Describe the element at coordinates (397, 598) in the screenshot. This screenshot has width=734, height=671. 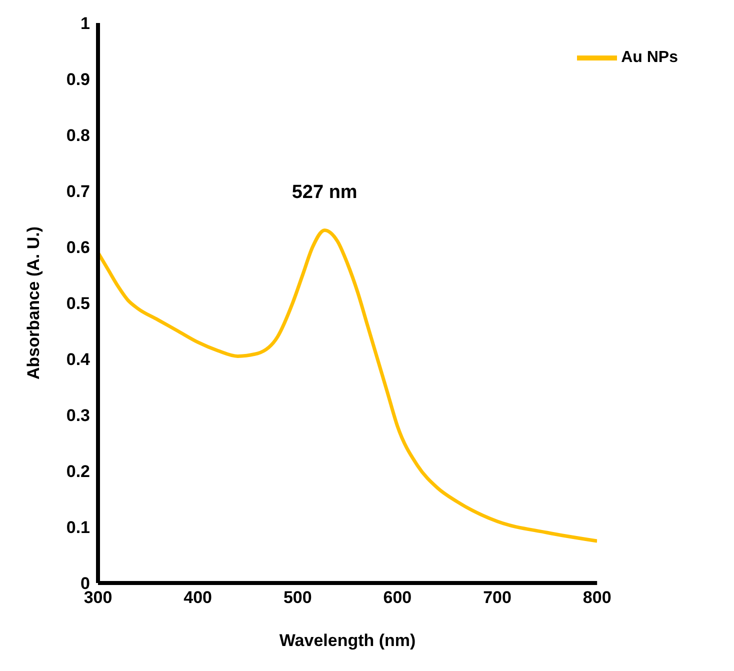
I see `x-tick-label: 600` at that location.